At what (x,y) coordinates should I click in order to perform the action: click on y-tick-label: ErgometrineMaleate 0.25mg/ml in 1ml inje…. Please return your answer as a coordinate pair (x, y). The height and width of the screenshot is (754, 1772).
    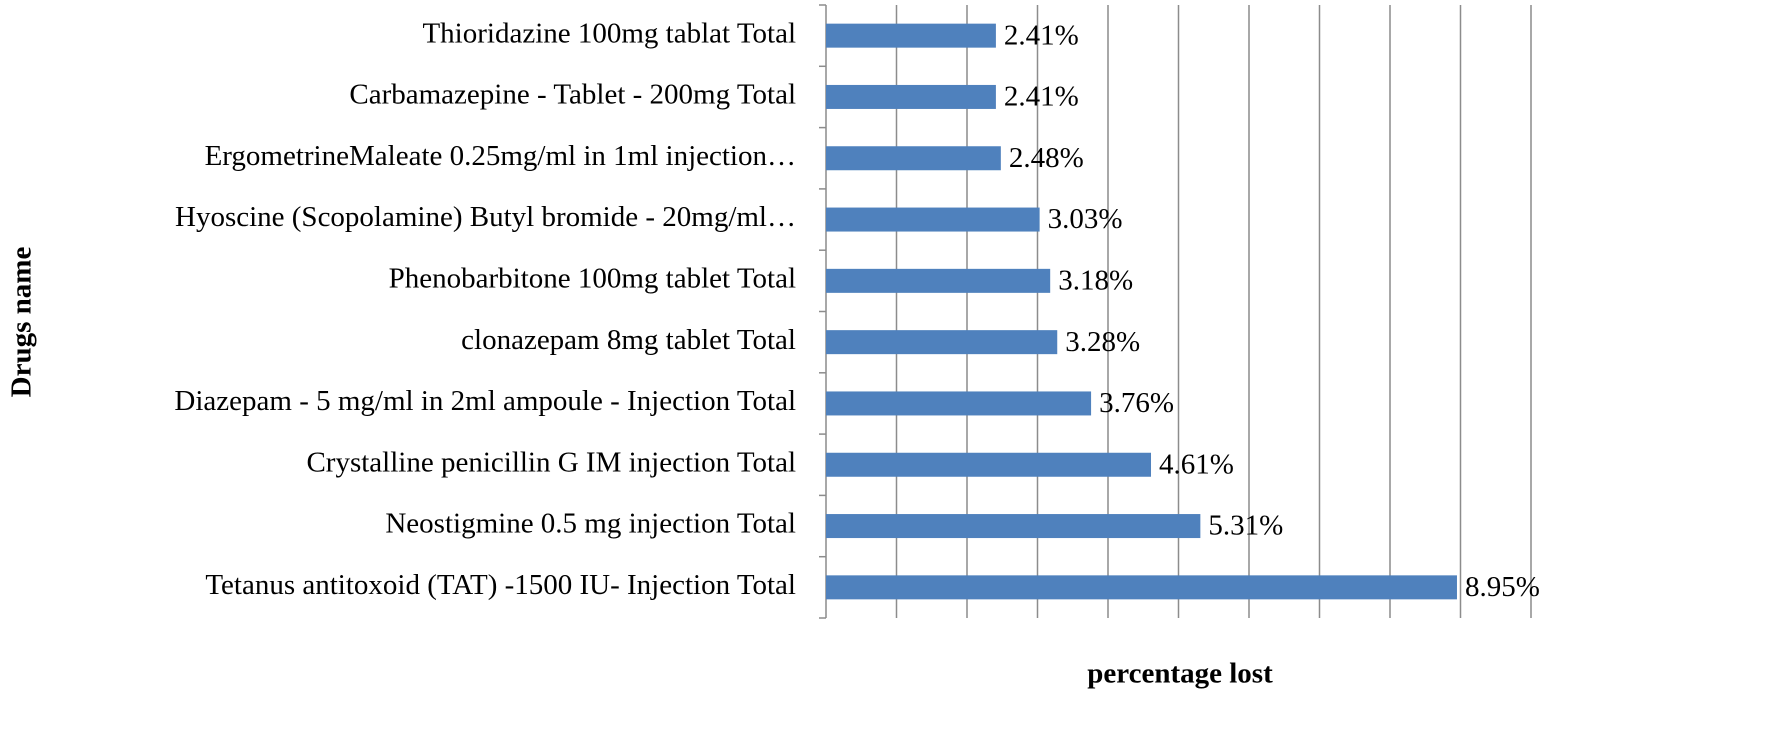
    Looking at the image, I should click on (500, 156).